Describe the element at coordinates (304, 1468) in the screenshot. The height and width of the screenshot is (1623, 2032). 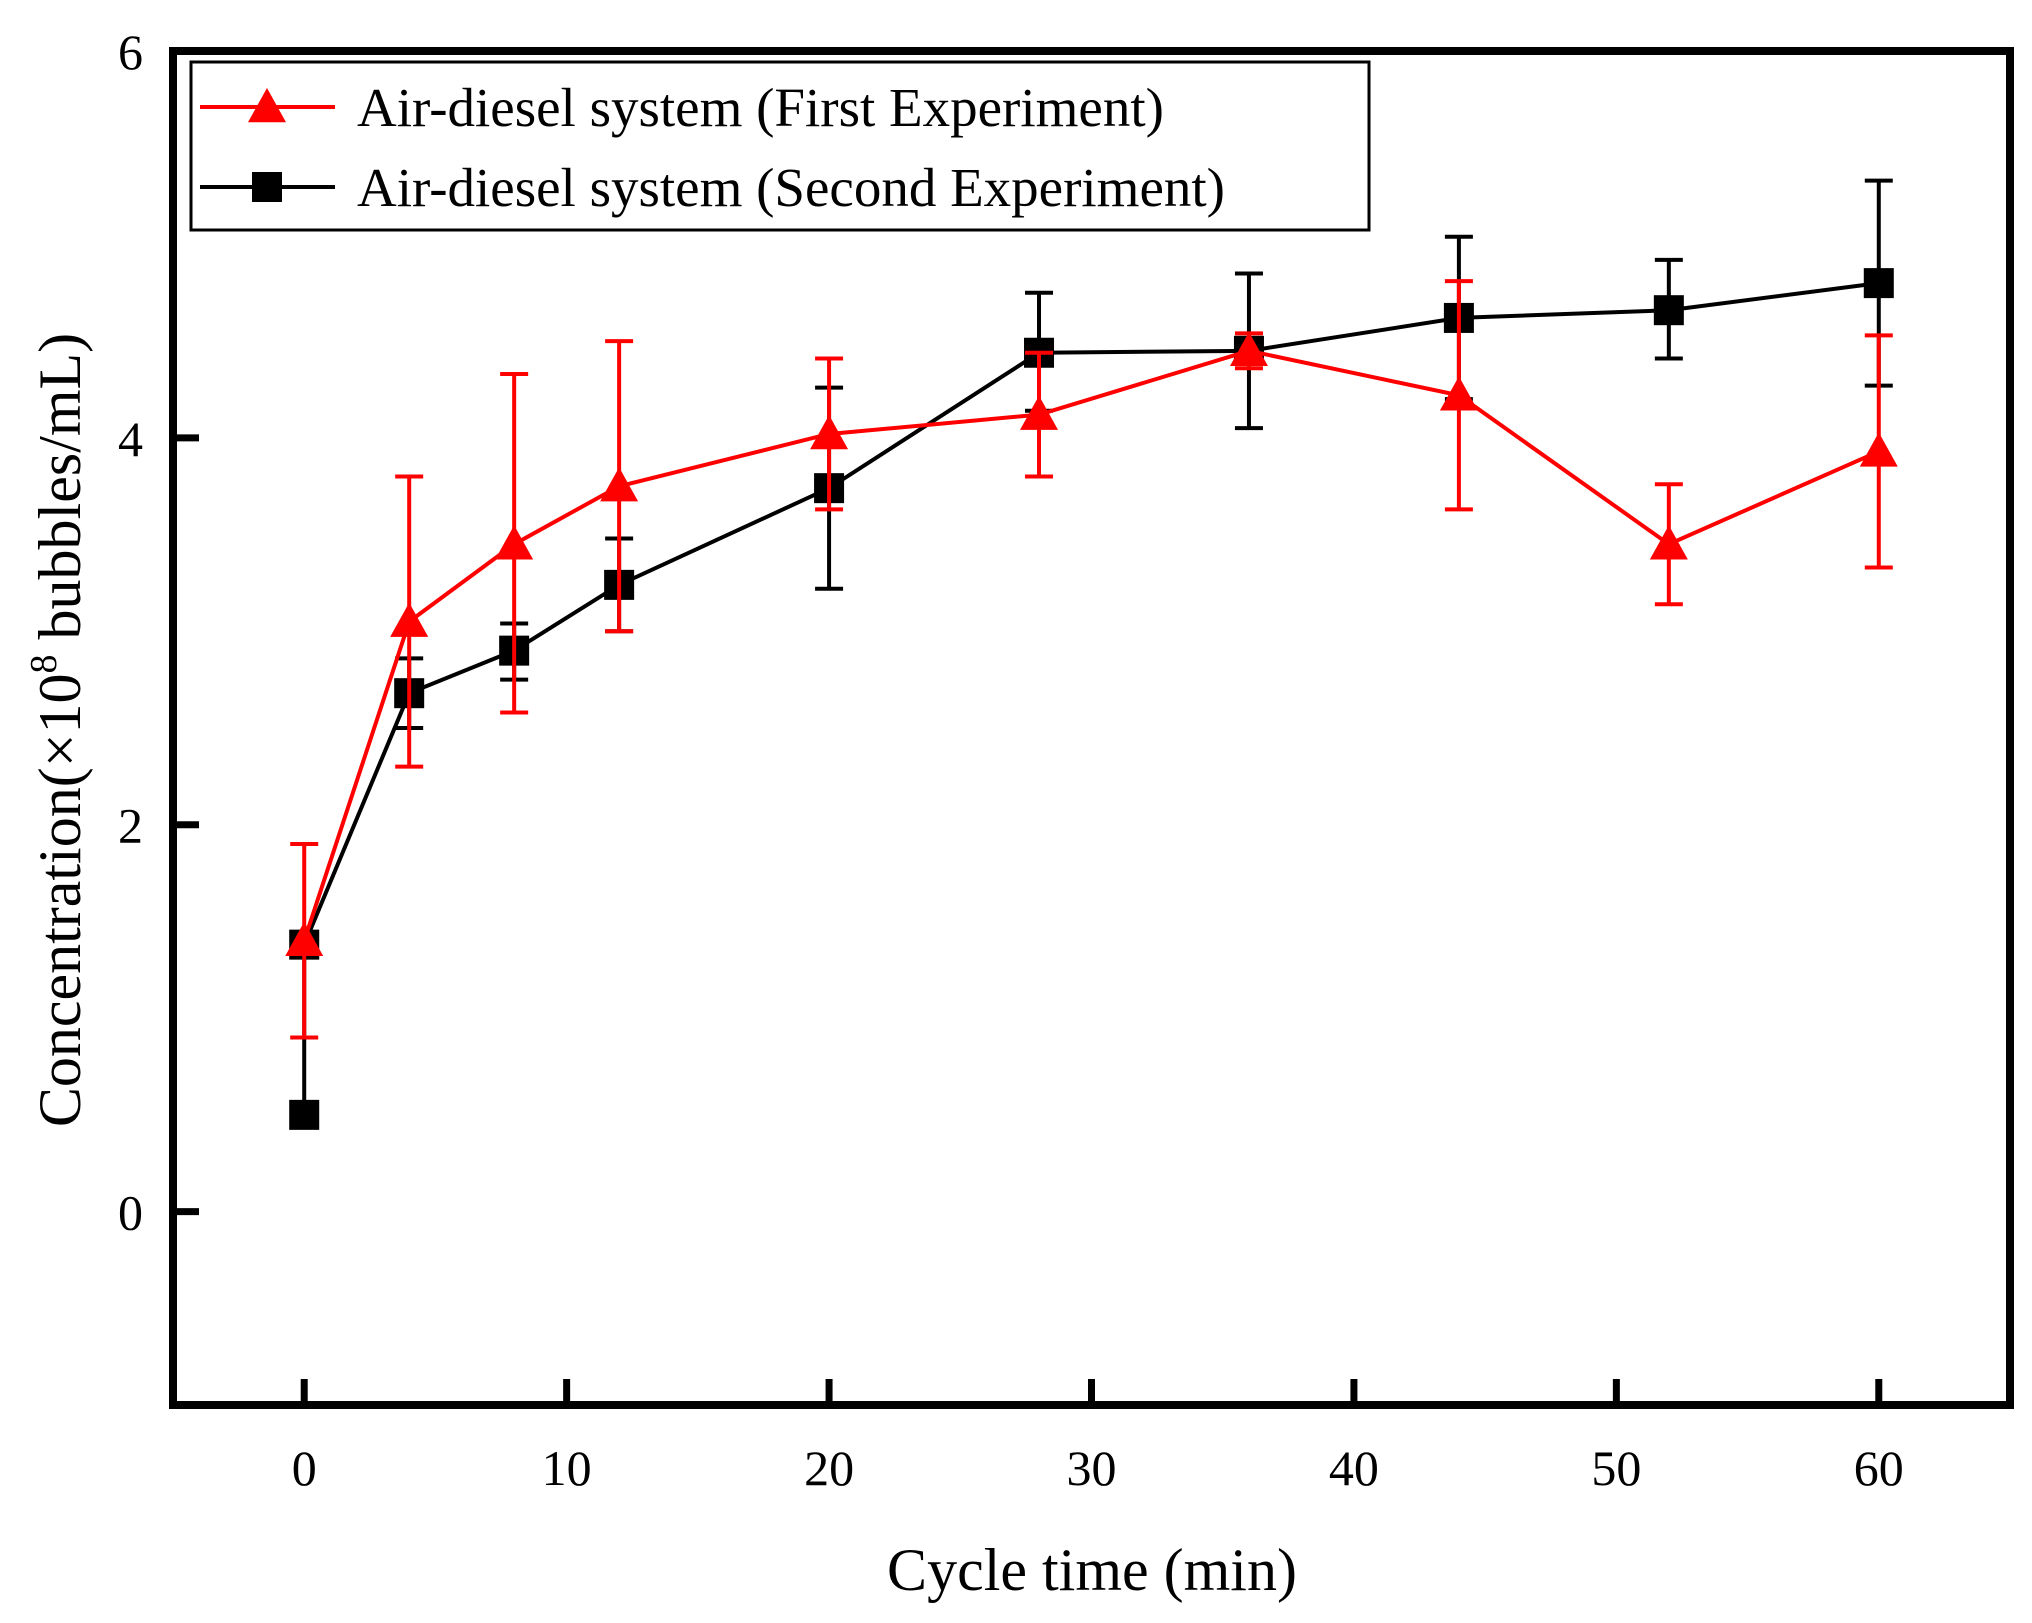
I see `x-tick-label: 0` at that location.